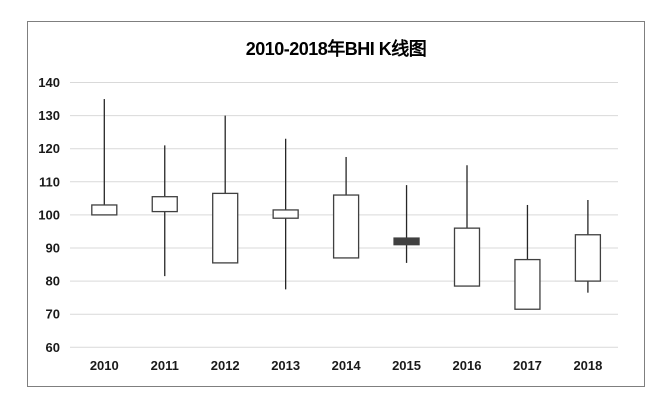  What do you see at coordinates (165, 365) in the screenshot?
I see `x-tick-label-2011: 2011` at bounding box center [165, 365].